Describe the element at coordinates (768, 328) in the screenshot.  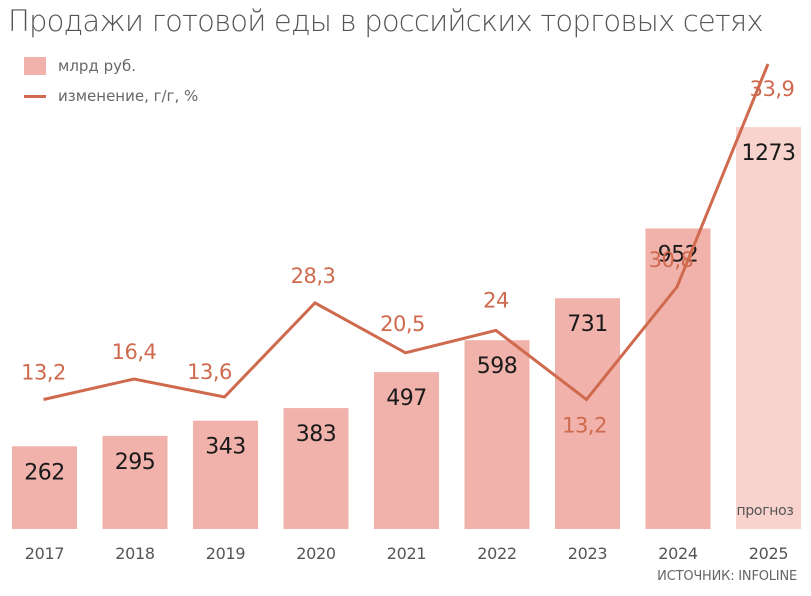
I see `bar-2025` at that location.